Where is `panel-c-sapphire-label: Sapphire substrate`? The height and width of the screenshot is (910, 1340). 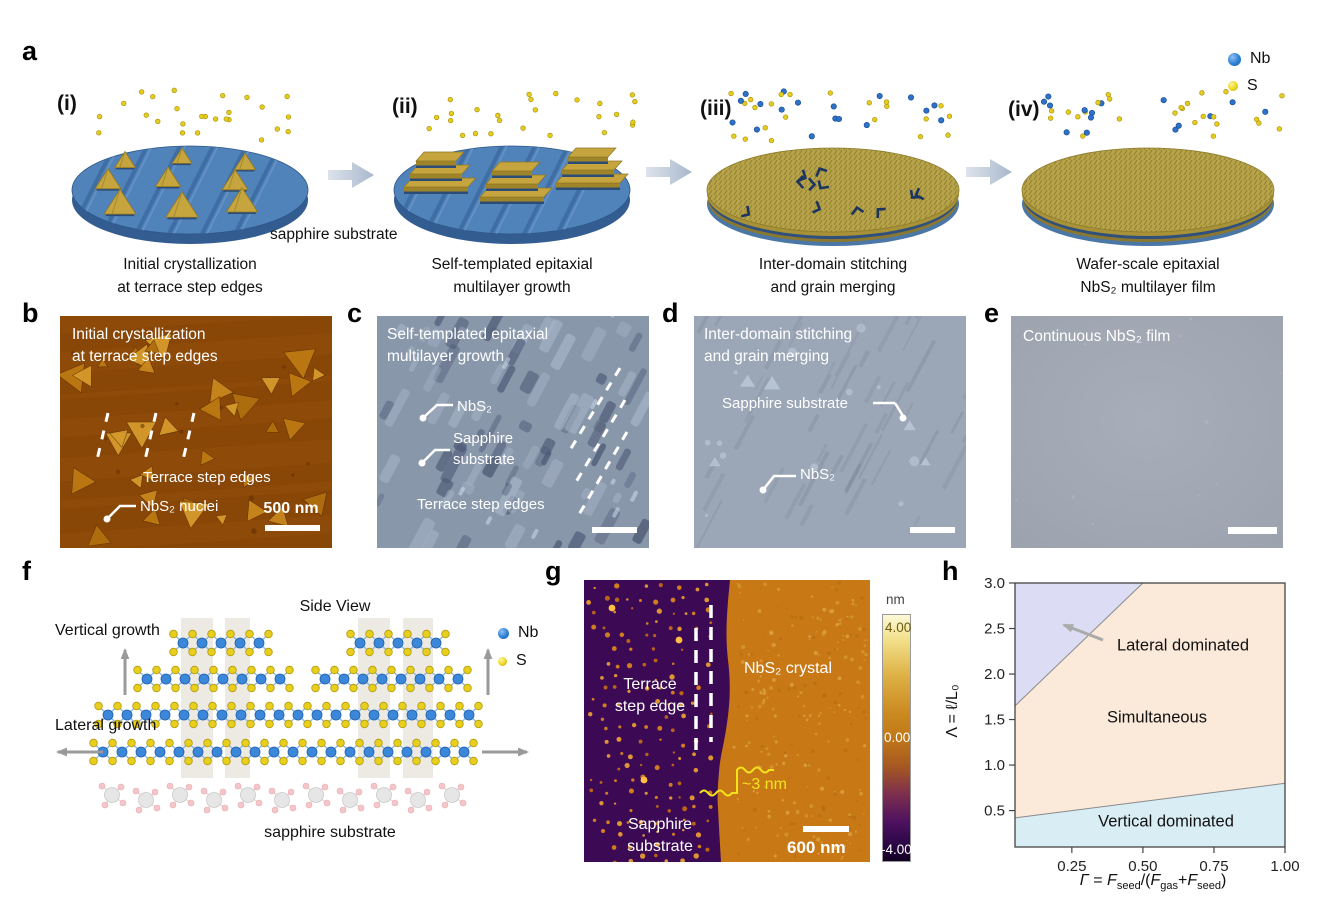
panel-c-sapphire-label: Sapphire substrate is located at coordinates (484, 449).